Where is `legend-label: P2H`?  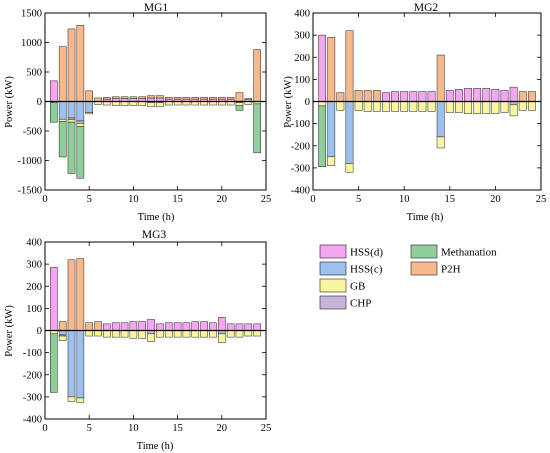
legend-label: P2H is located at coordinates (451, 270).